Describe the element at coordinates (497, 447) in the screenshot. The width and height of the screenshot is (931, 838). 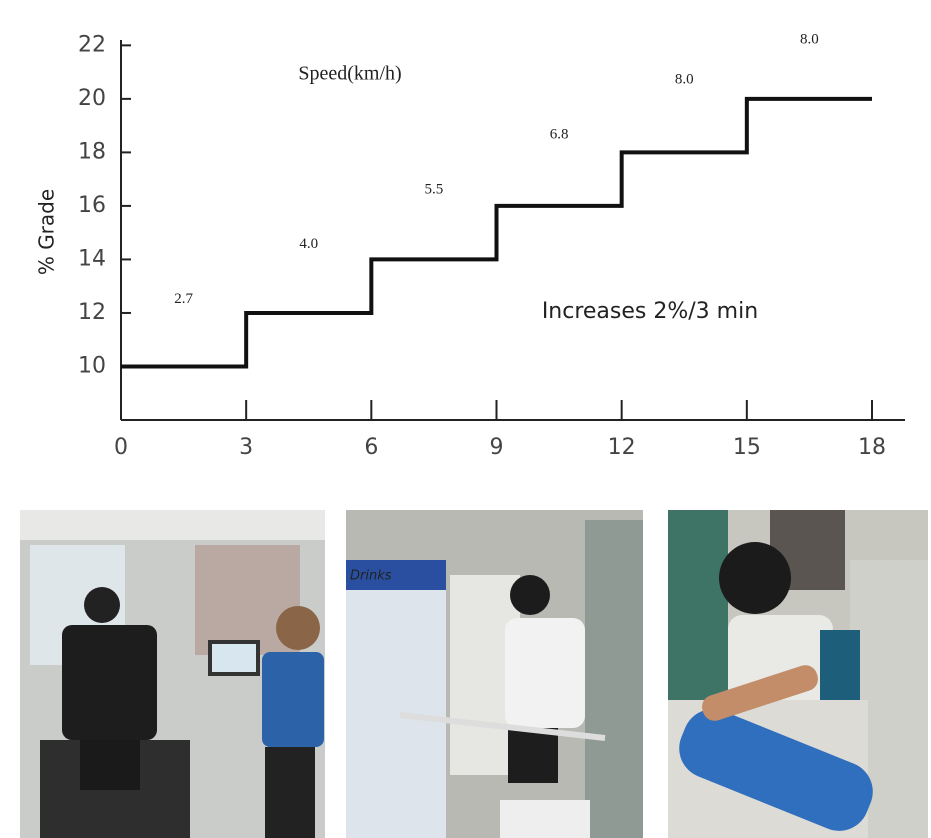
I see `x-tick-label: 9` at that location.